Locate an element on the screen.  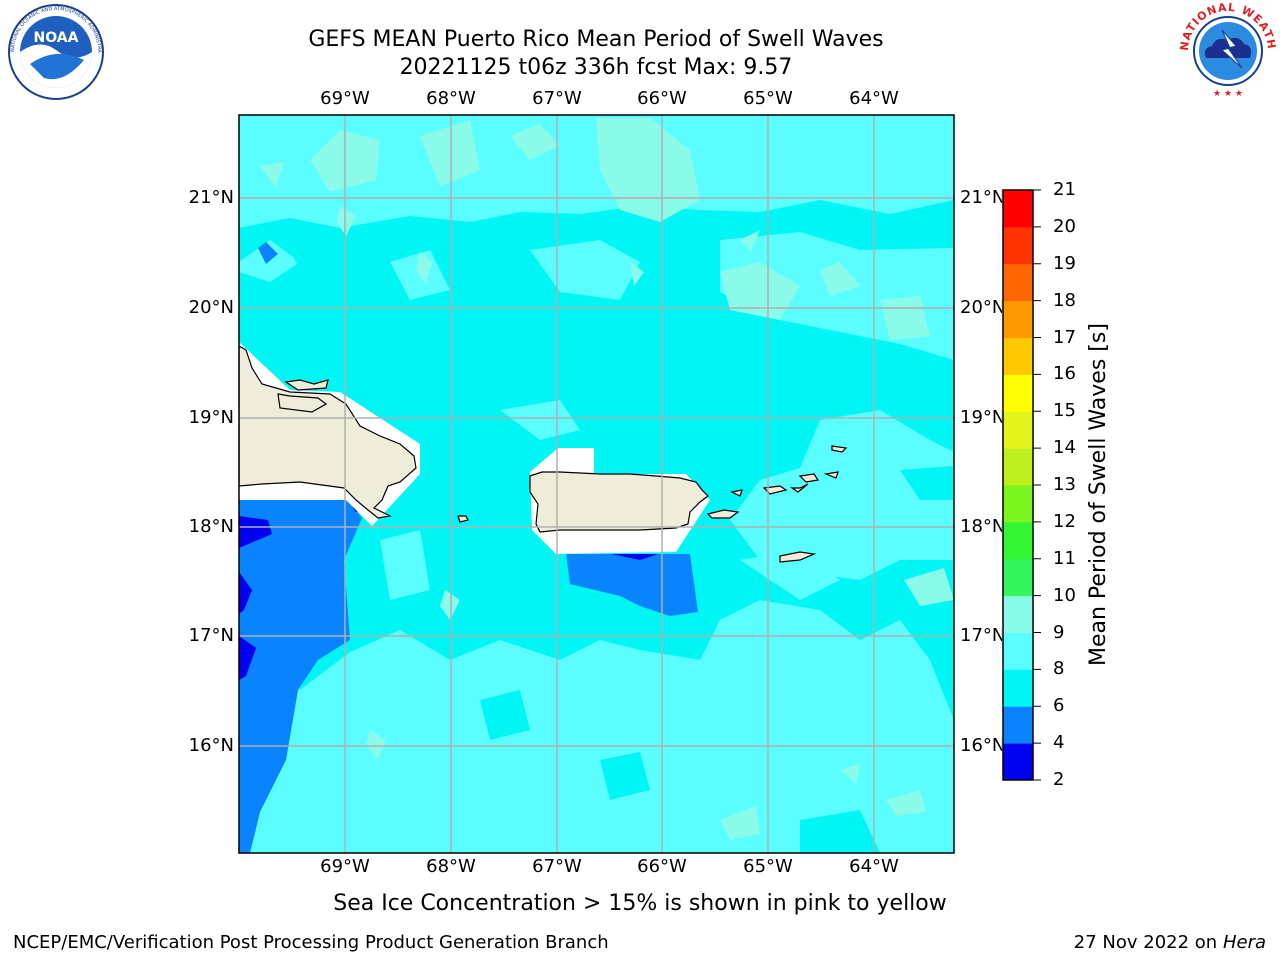
lat-label-right-20n: 20°N is located at coordinates (981, 307).